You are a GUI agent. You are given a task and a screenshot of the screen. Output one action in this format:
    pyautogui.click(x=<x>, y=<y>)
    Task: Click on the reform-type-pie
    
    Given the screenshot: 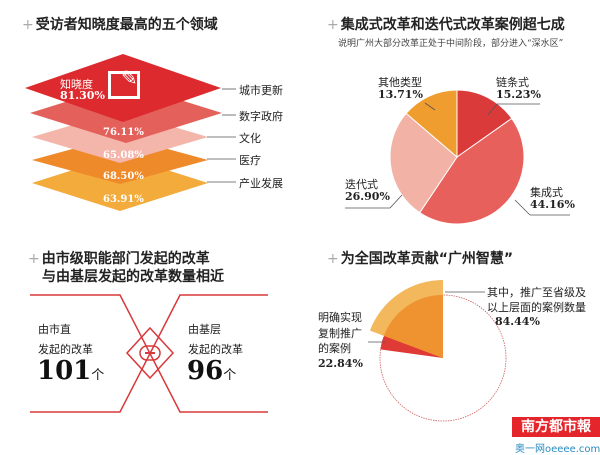 What is the action you would take?
    pyautogui.click(x=457, y=157)
    